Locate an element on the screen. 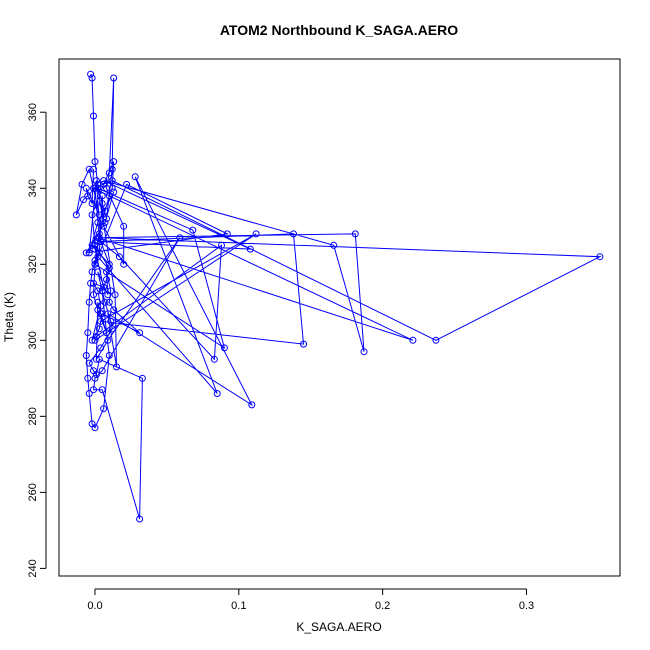 The image size is (650, 650). y-tick-label: 340 is located at coordinates (33, 188).